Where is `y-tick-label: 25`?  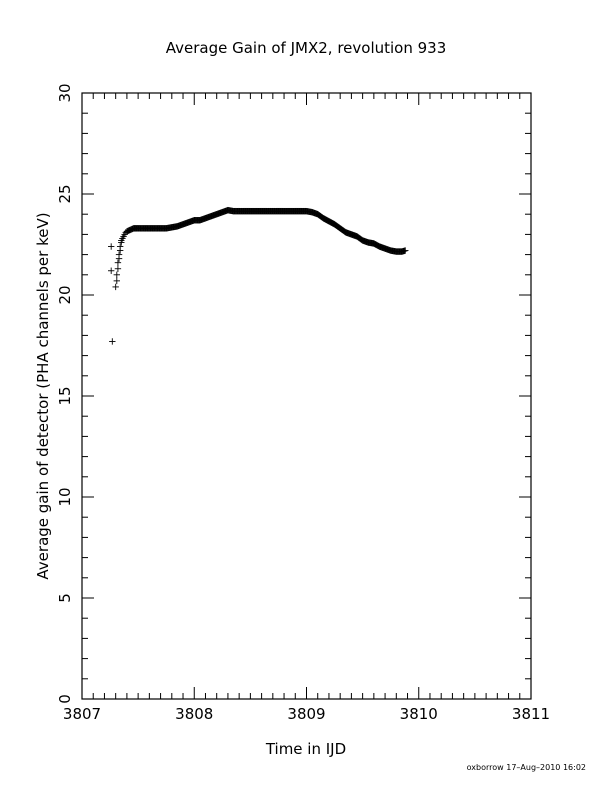 y-tick-label: 25 is located at coordinates (65, 193).